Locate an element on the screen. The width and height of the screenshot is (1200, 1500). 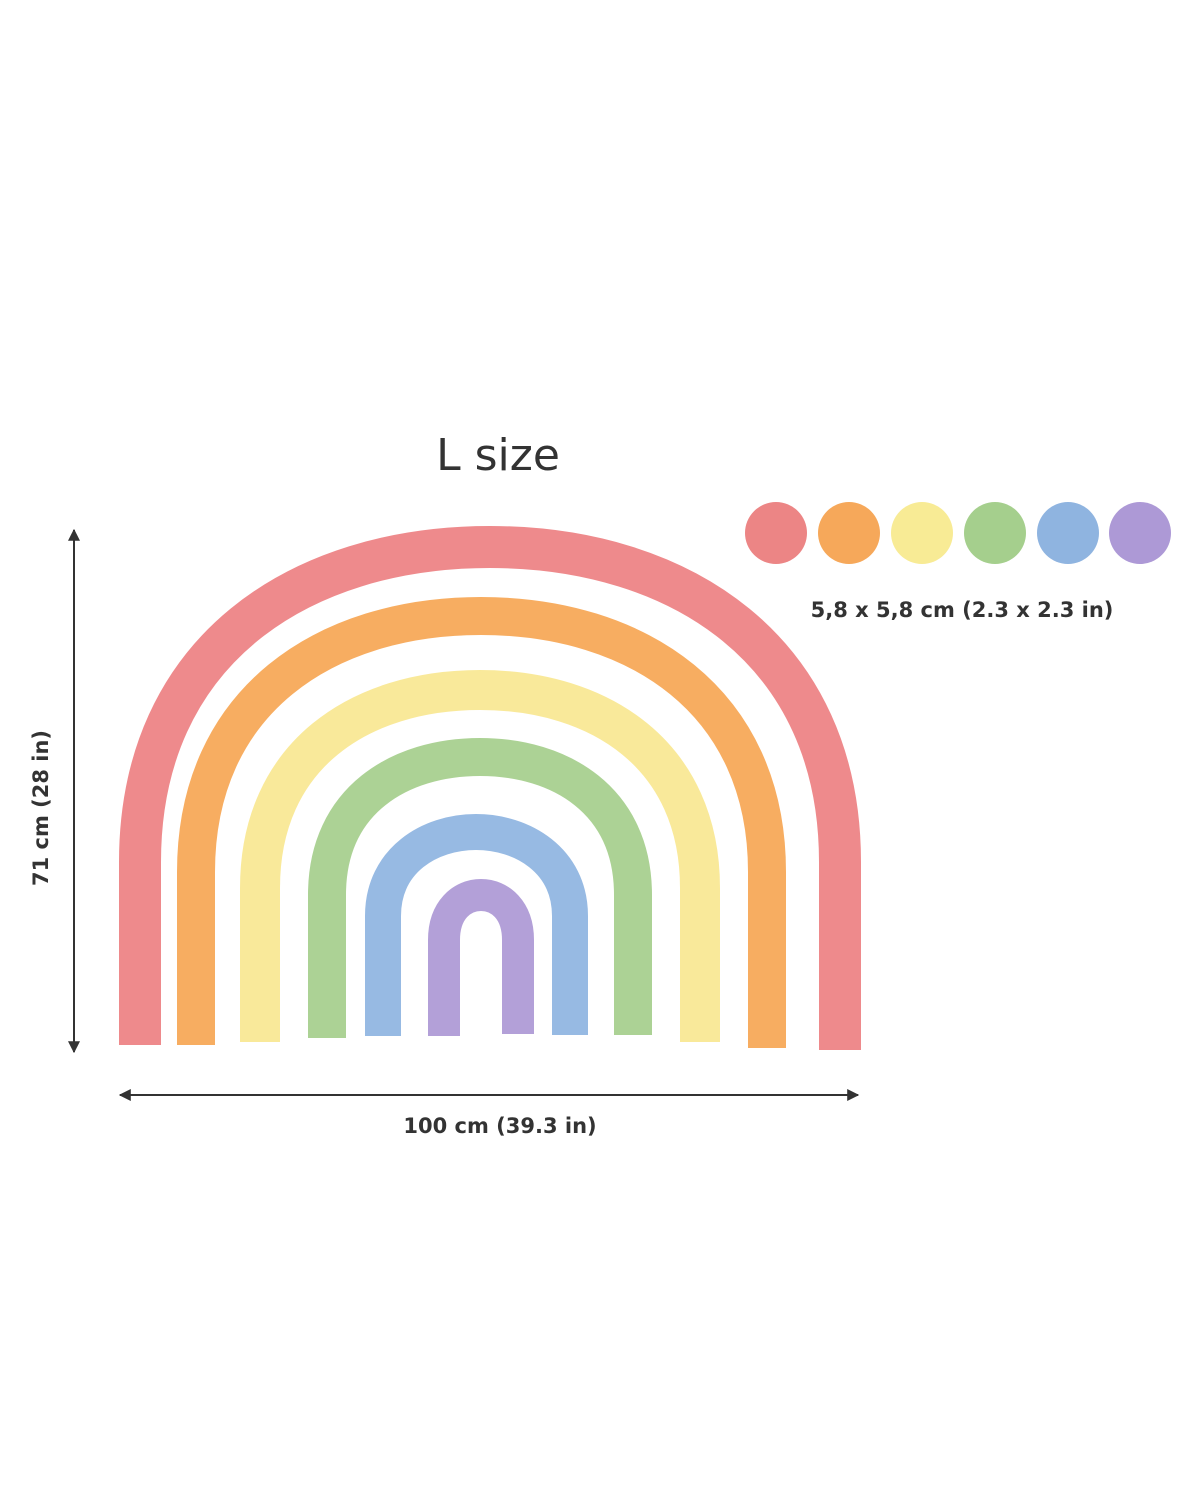
dot-green is located at coordinates (995, 533).